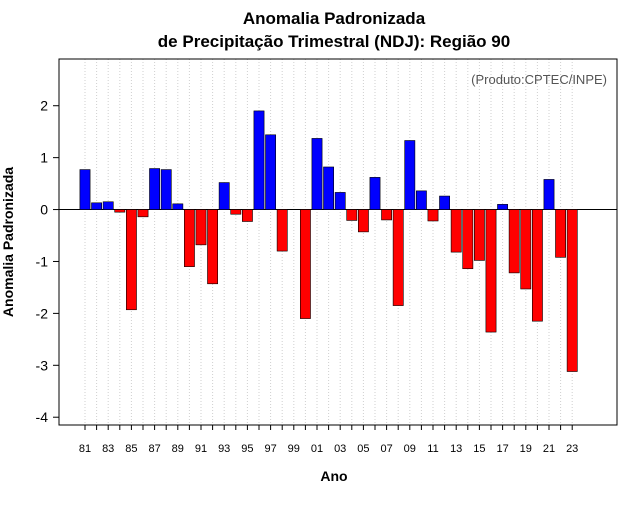 This screenshot has height=505, width=640. I want to click on x-tick-label: 87, so click(154, 449).